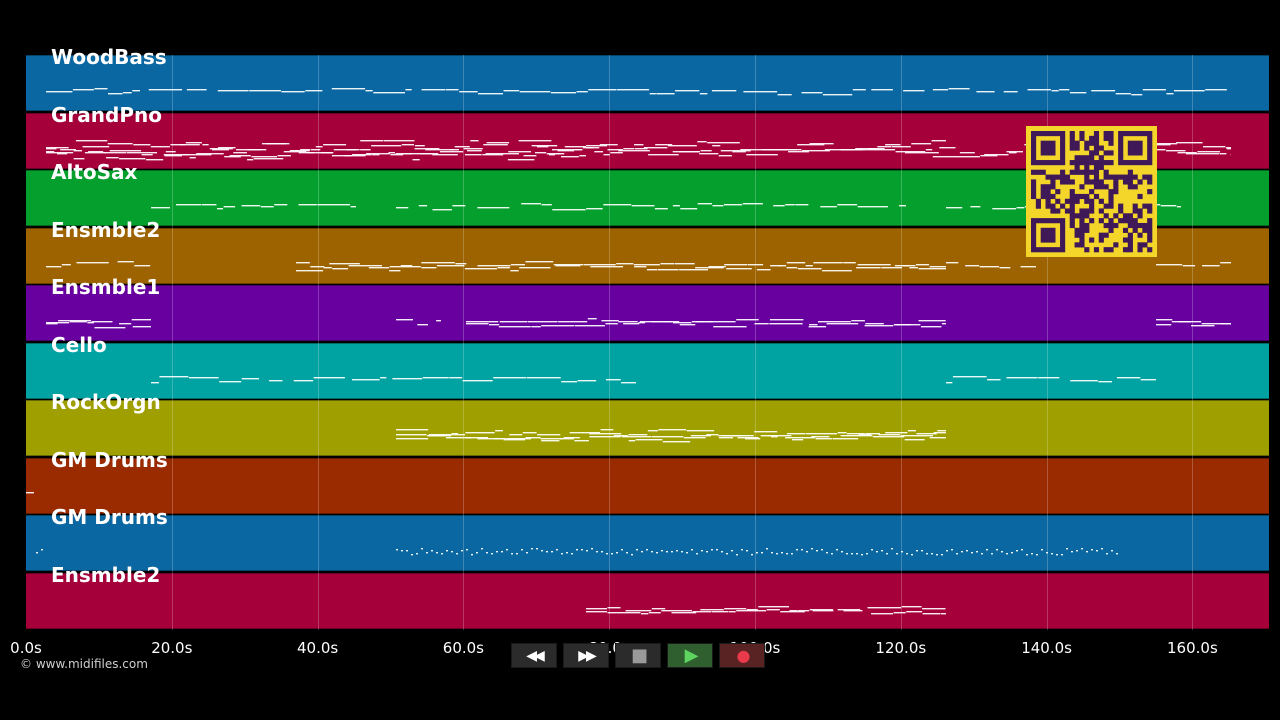 The width and height of the screenshot is (1280, 720). I want to click on track-lane: Ensmble1, so click(647, 308).